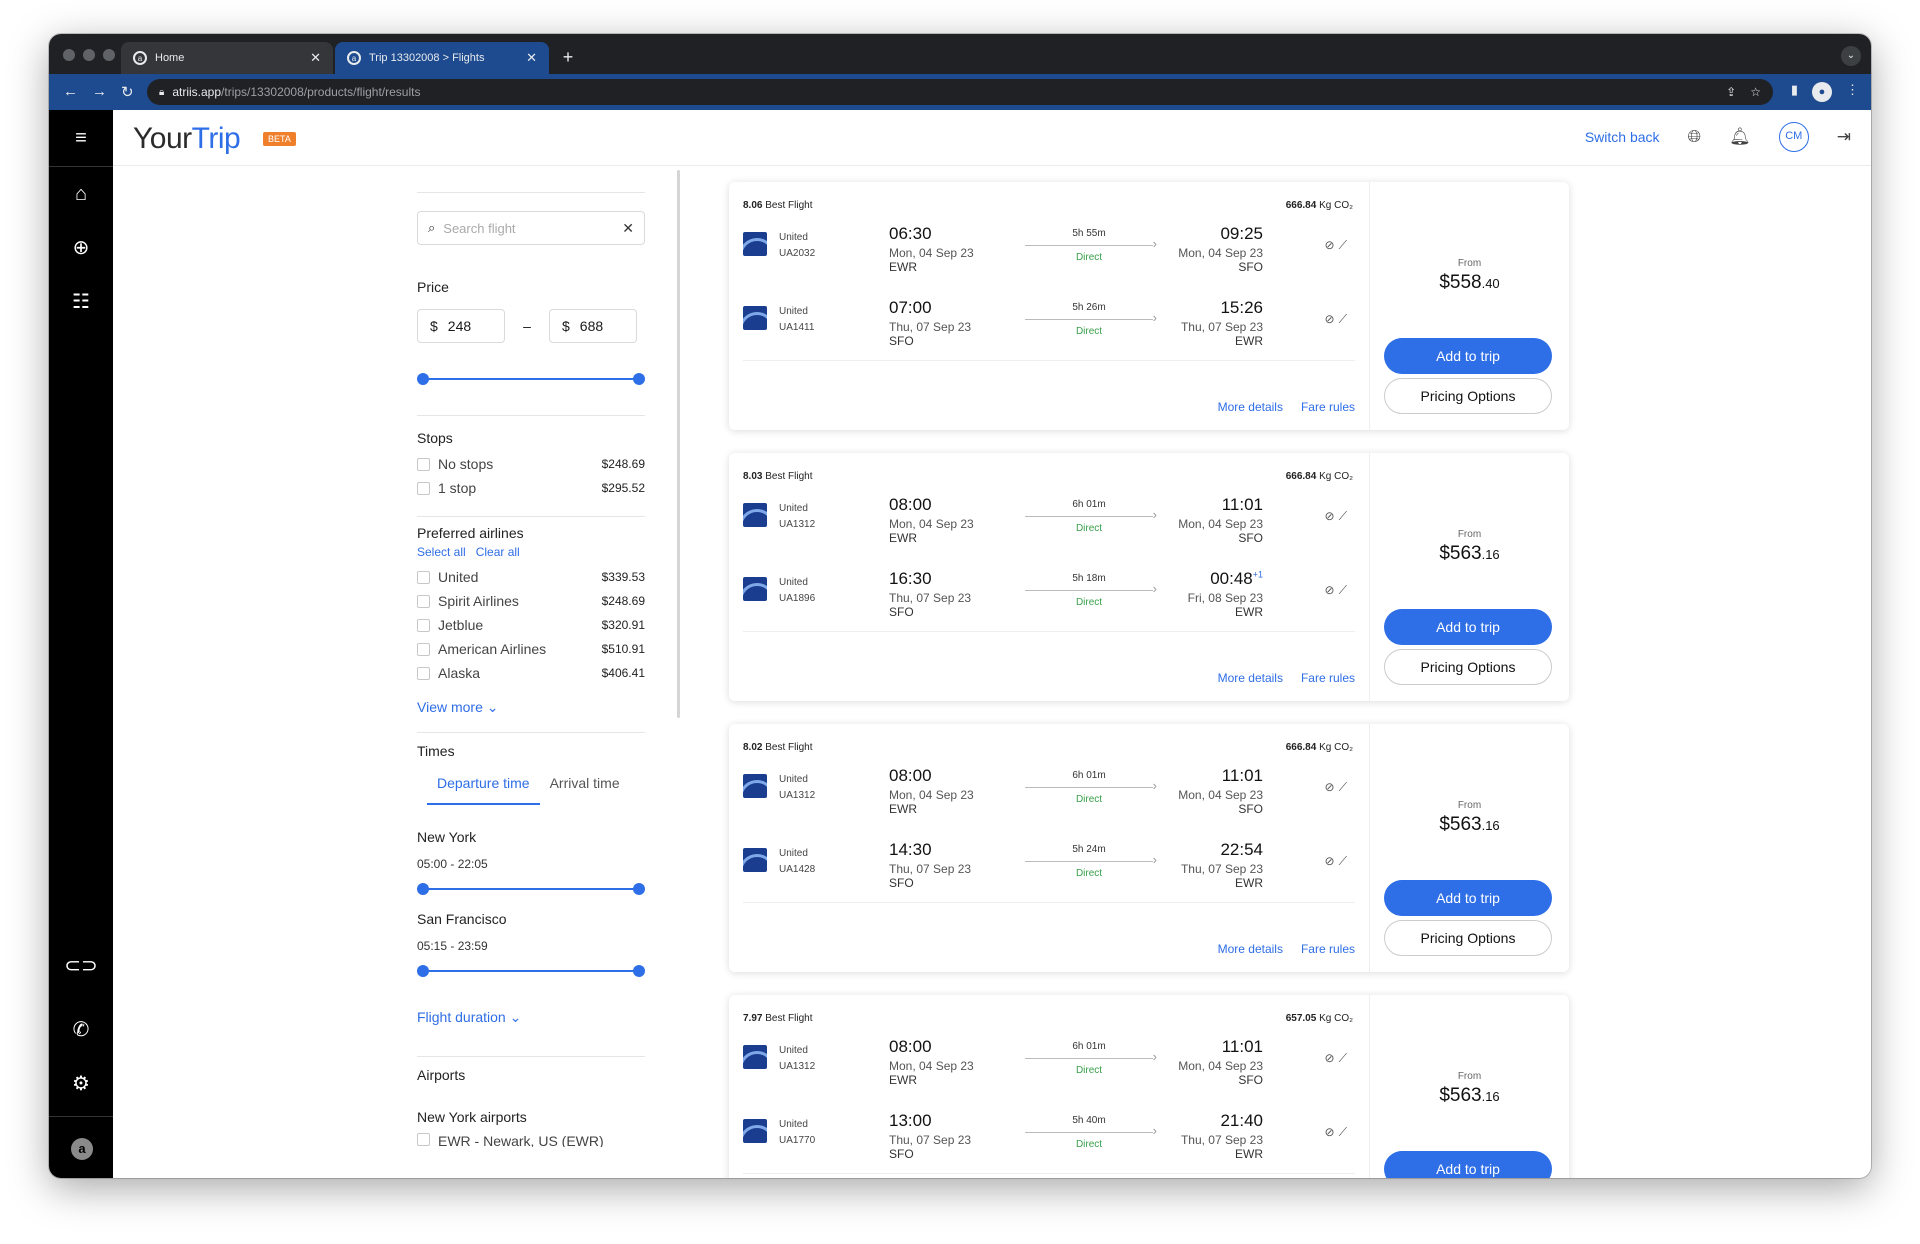 The width and height of the screenshot is (1920, 1244). Describe the element at coordinates (678, 444) in the screenshot. I see `filters-scrollbar` at that location.